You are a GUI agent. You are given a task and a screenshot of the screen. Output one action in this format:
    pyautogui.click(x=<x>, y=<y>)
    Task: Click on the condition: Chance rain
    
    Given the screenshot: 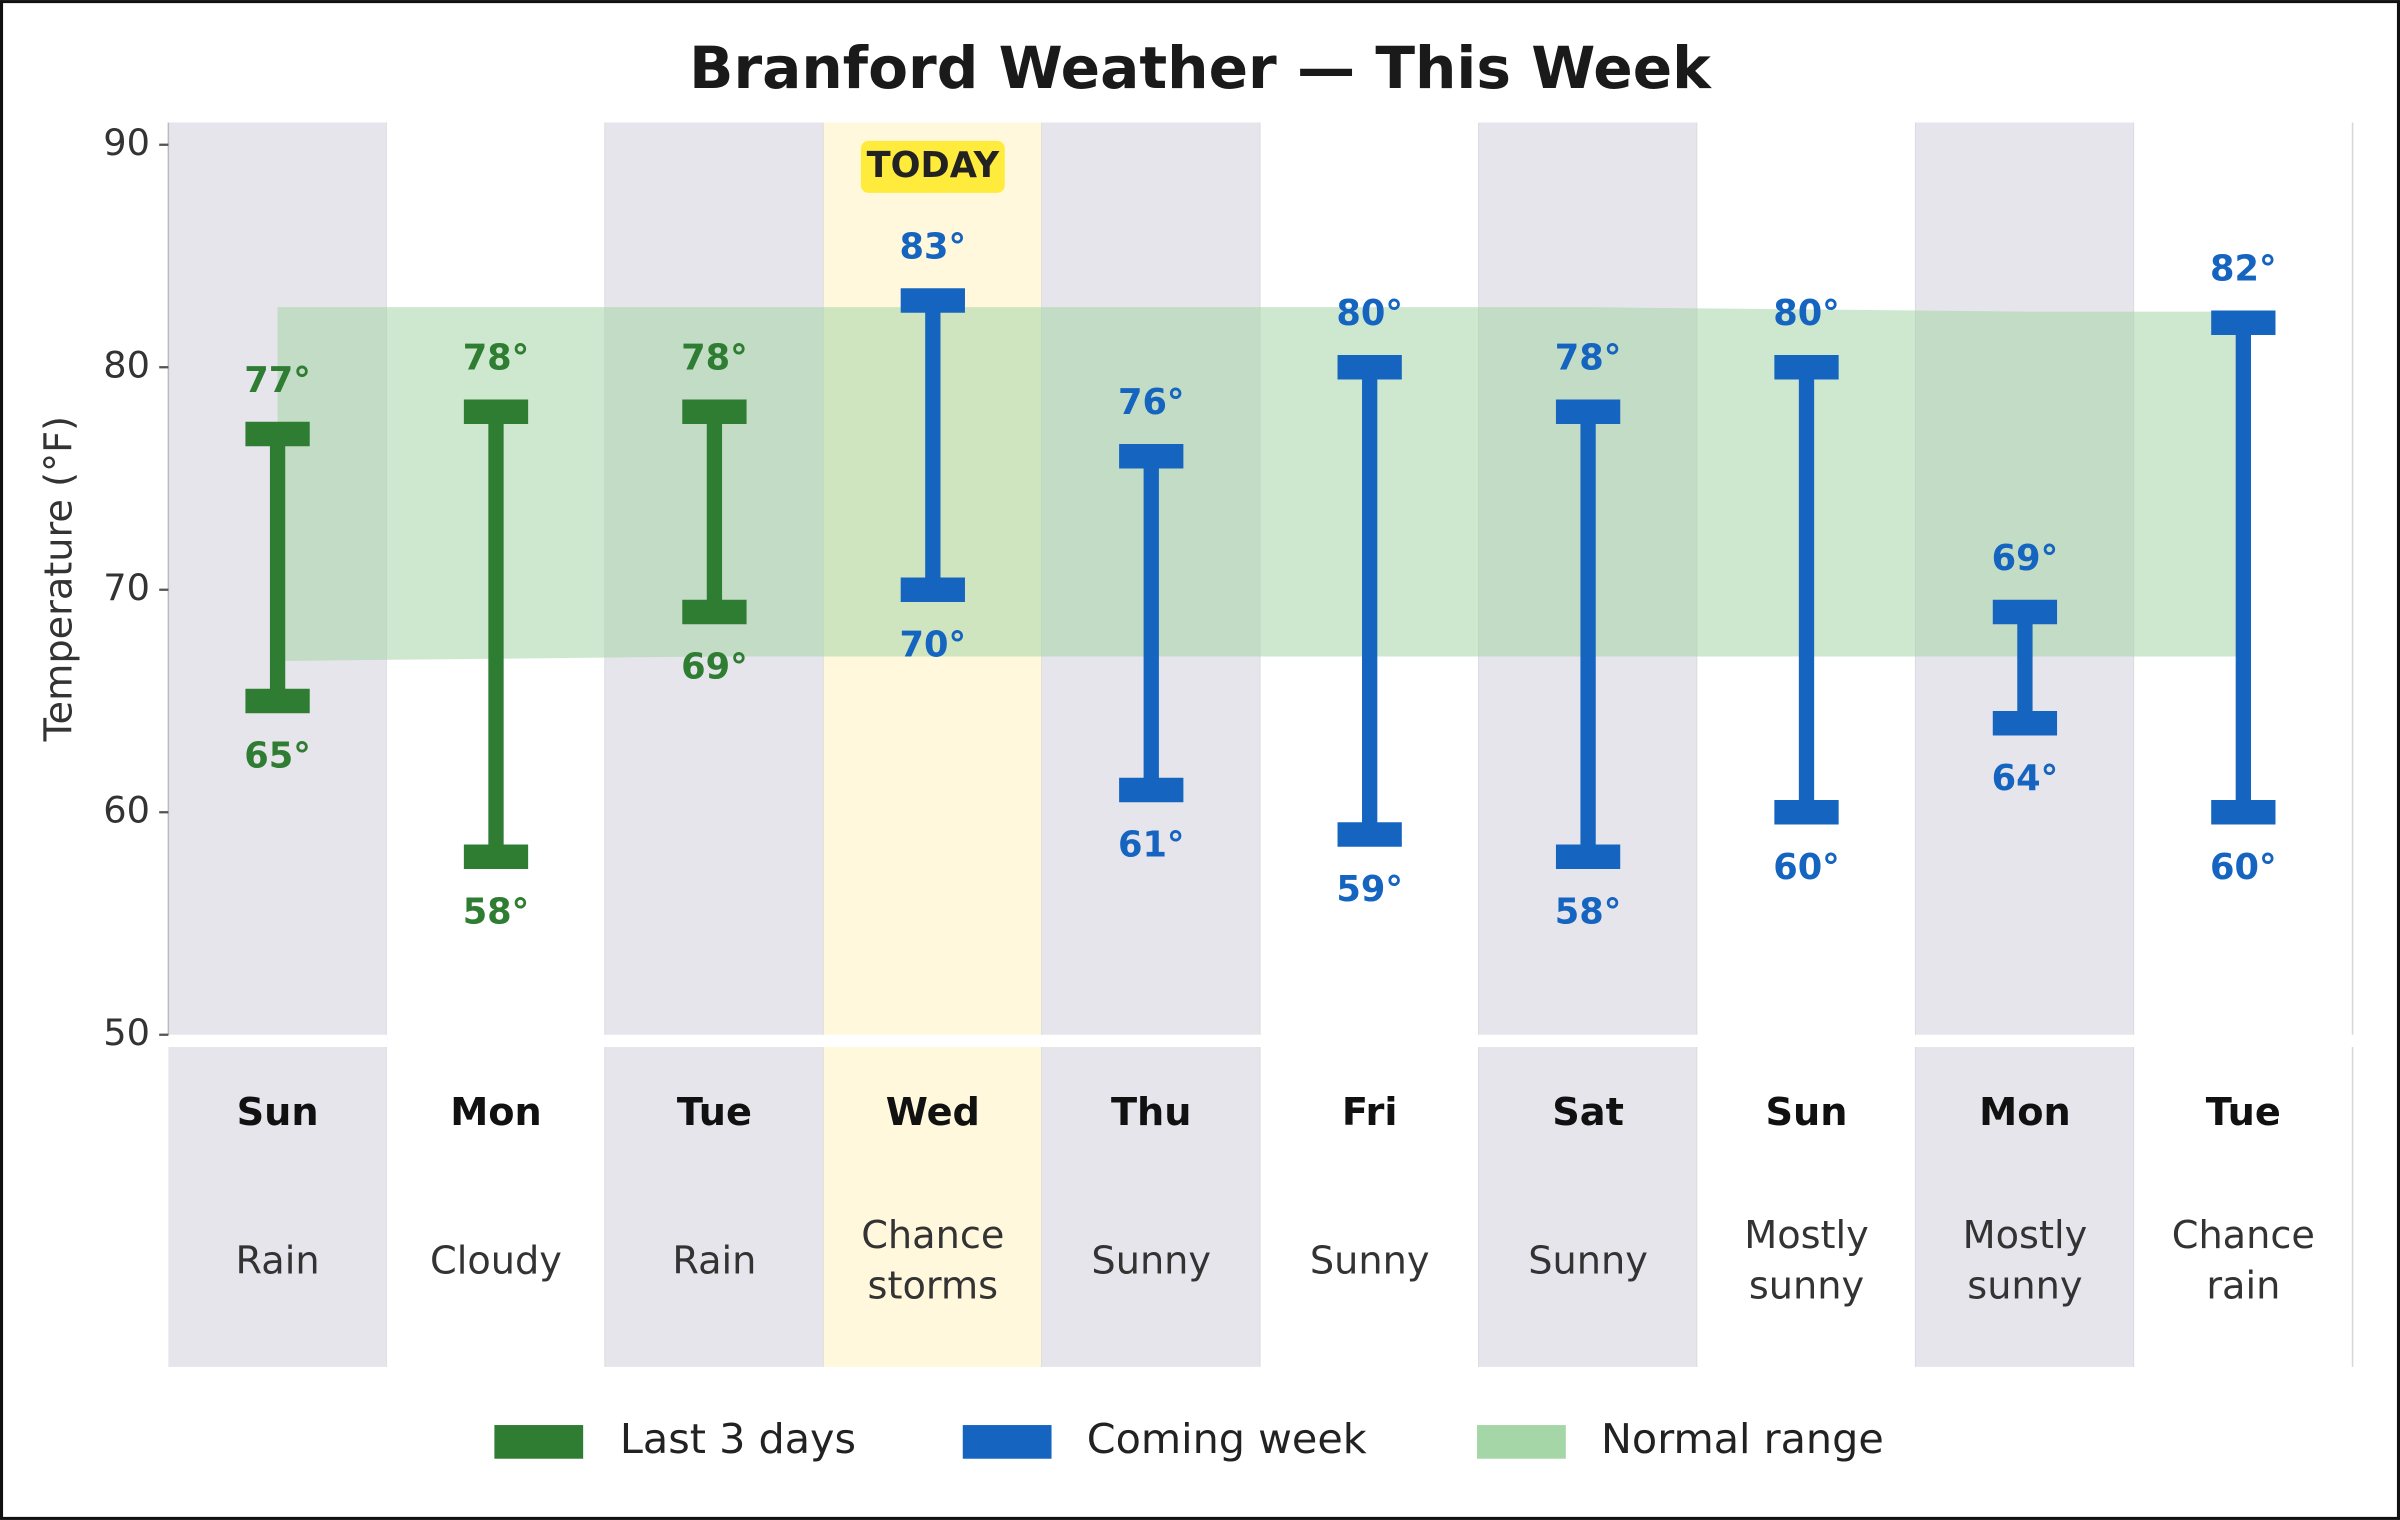 What is the action you would take?
    pyautogui.click(x=2243, y=1260)
    